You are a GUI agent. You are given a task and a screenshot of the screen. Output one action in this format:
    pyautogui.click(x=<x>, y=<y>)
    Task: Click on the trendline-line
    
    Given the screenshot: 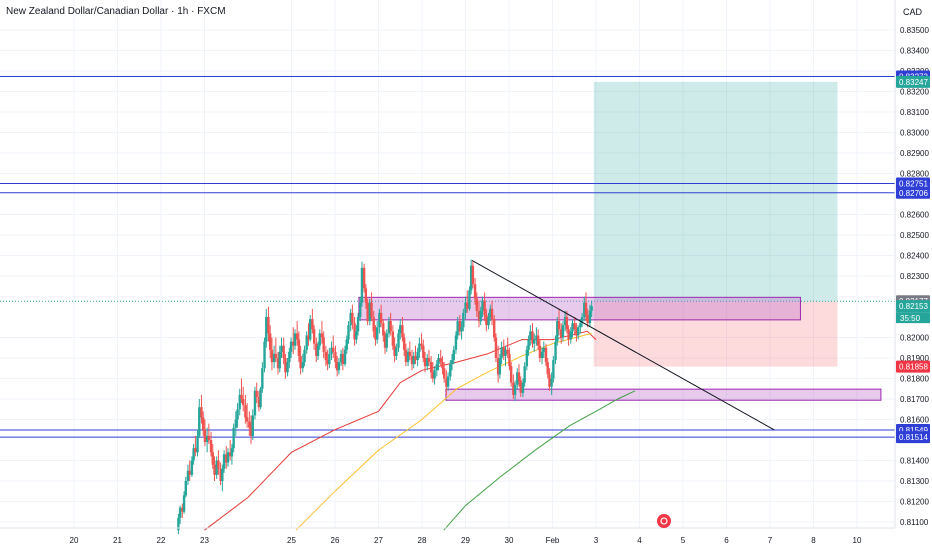 What is the action you would take?
    pyautogui.click(x=623, y=345)
    